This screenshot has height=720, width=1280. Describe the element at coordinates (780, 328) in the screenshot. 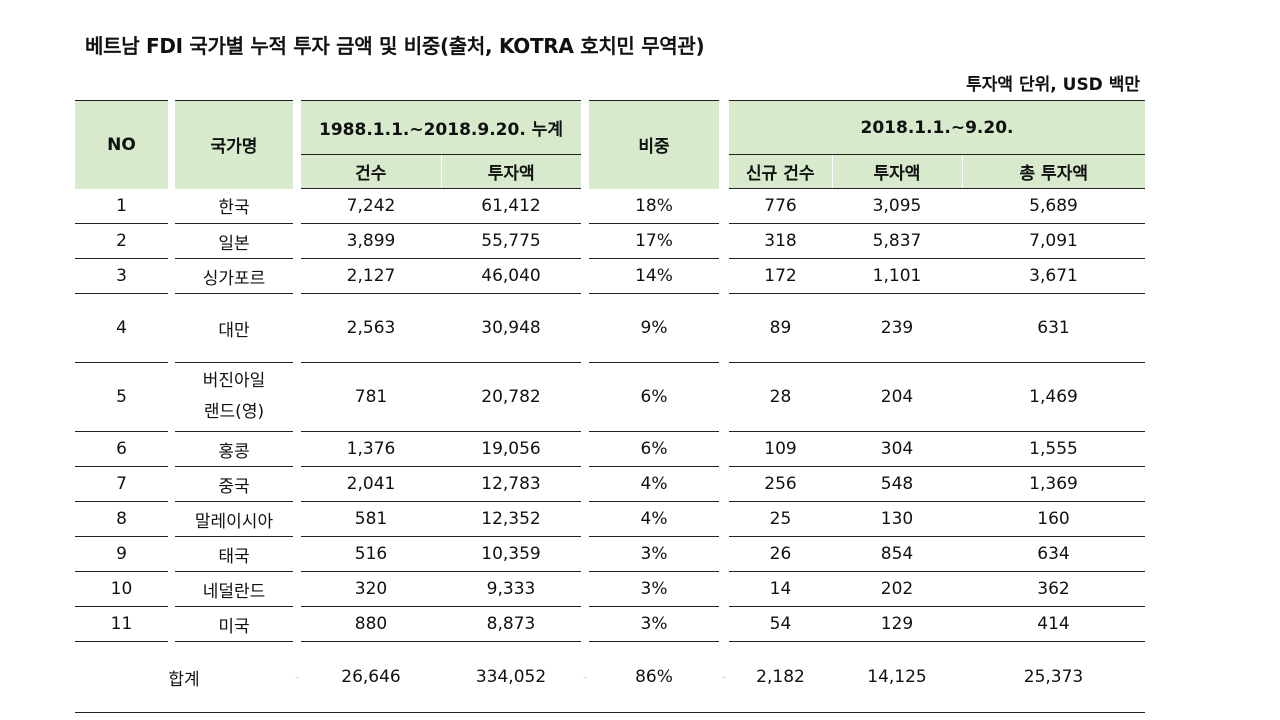

I see `cell-new-cases: 89` at that location.